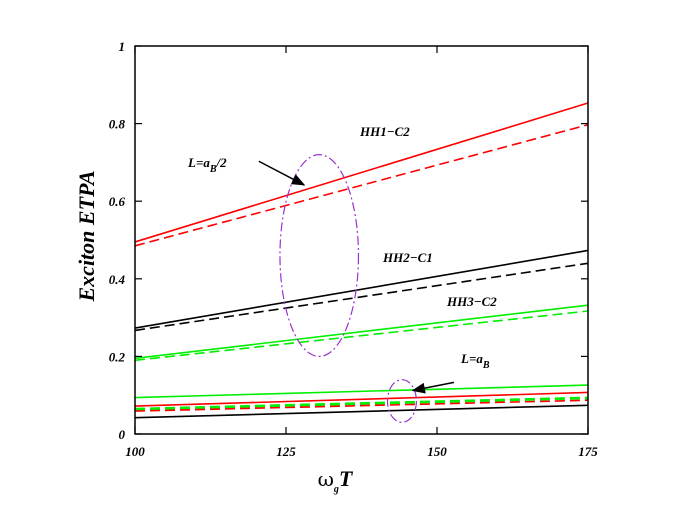  What do you see at coordinates (486, 365) in the screenshot?
I see `annotation-l-full-sub: B` at bounding box center [486, 365].